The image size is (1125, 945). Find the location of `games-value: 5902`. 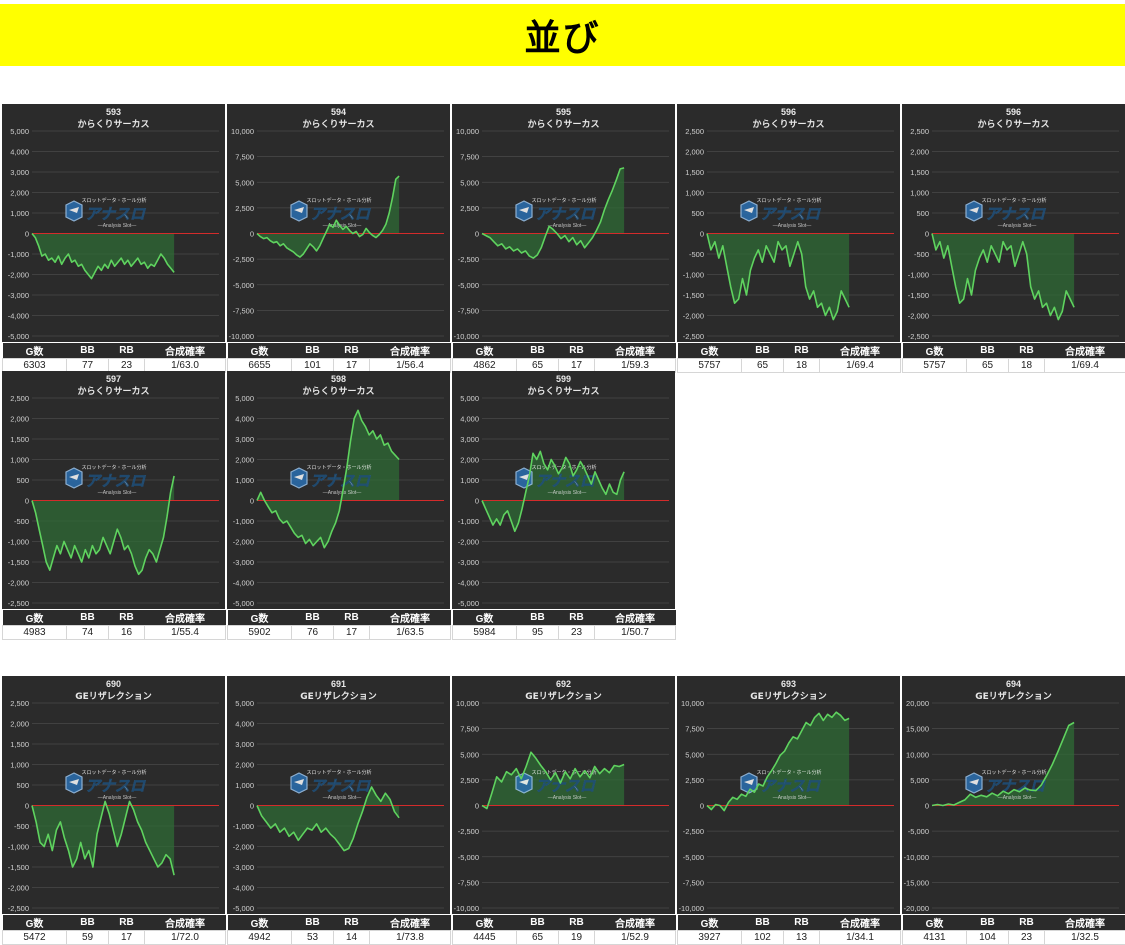

games-value: 5902 is located at coordinates (260, 633).